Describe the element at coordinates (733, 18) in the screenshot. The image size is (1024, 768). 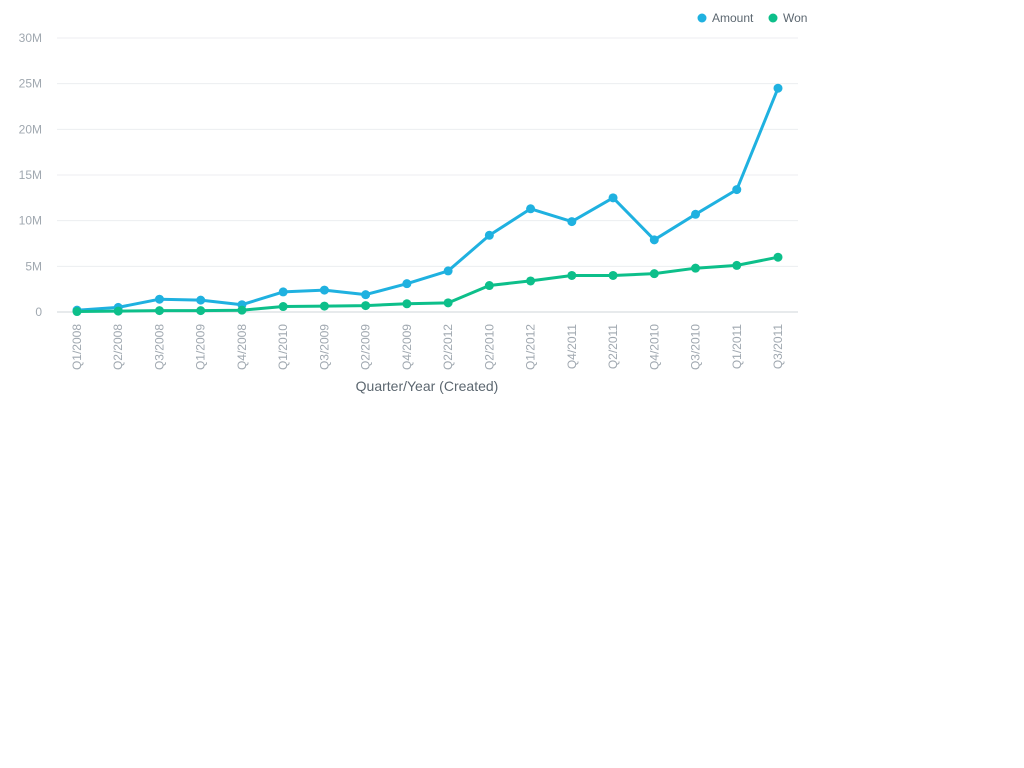
I see `legend-label-amount: Amount` at that location.